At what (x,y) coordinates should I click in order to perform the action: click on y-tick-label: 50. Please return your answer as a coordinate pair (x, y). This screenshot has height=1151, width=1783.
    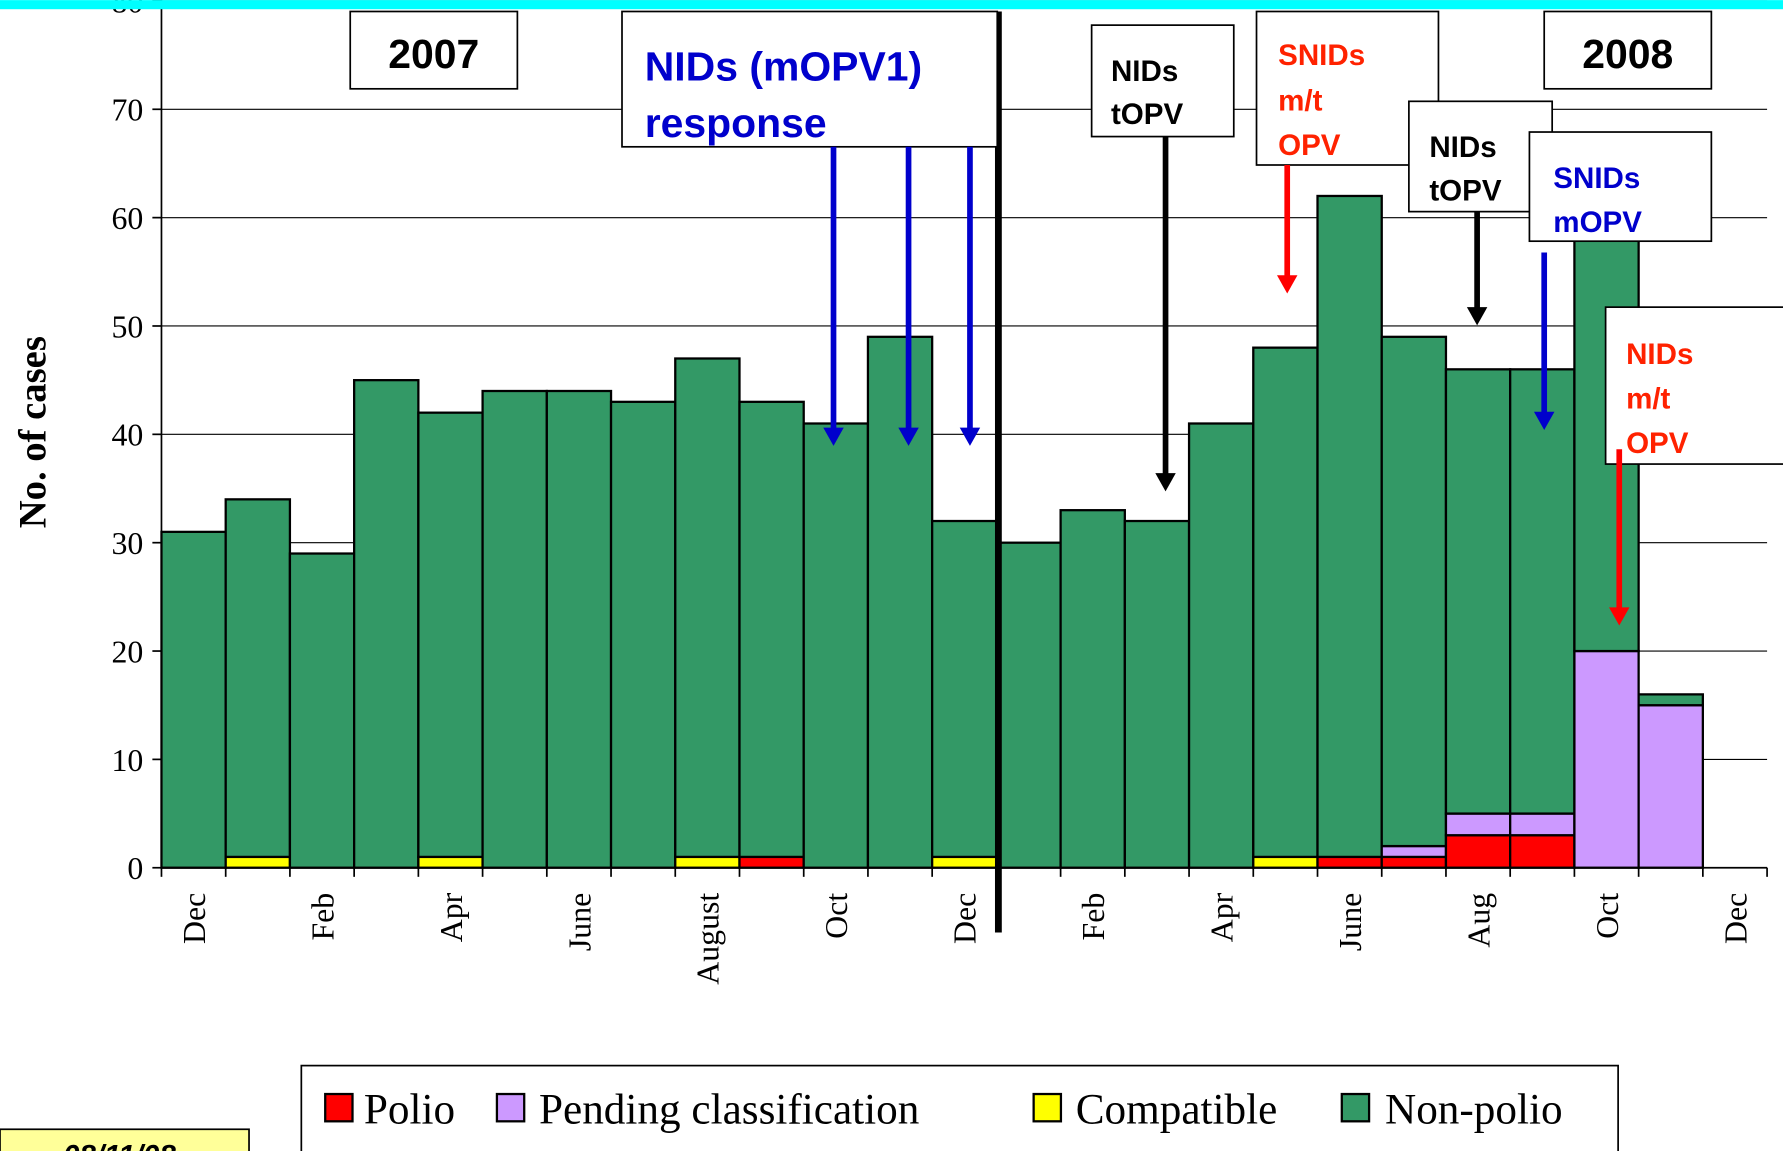
    Looking at the image, I should click on (127, 326).